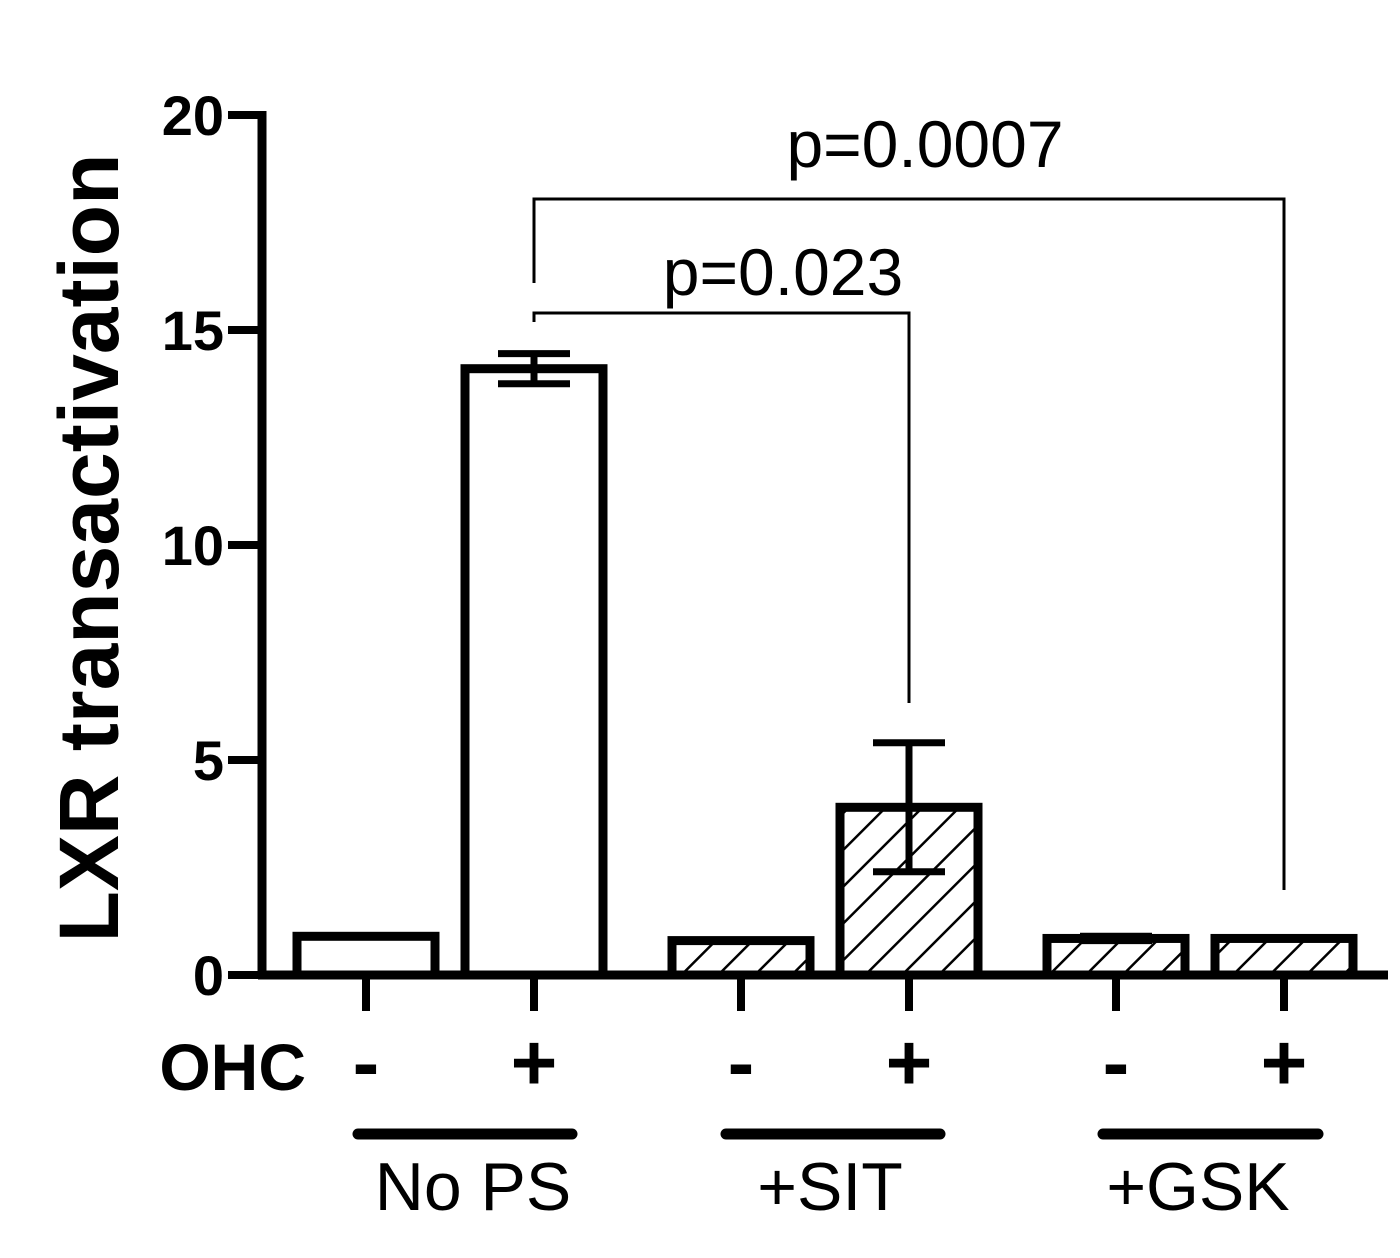 Image resolution: width=1400 pixels, height=1258 pixels. Describe the element at coordinates (193, 330) in the screenshot. I see `y-tick-label: 15` at that location.